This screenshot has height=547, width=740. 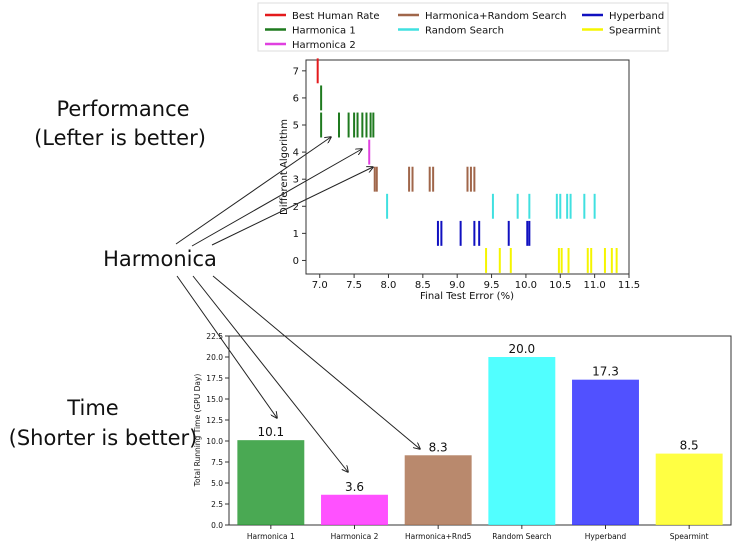 I want to click on error-y-tick-label: 0, so click(x=296, y=261).